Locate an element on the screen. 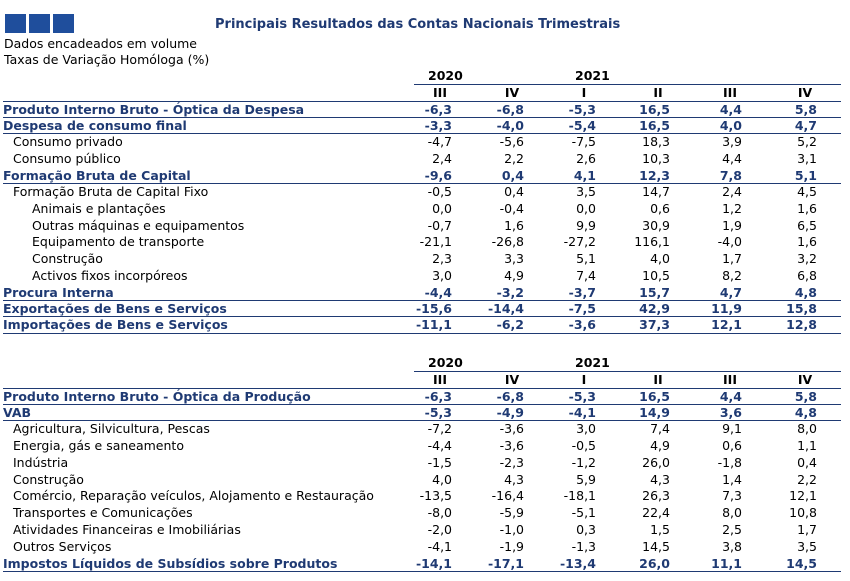 The image size is (850, 581). cell-value: 3,9 is located at coordinates (732, 142).